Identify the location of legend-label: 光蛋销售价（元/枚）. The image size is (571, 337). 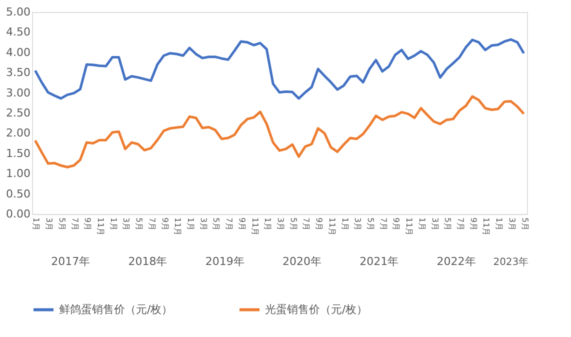
(316, 309).